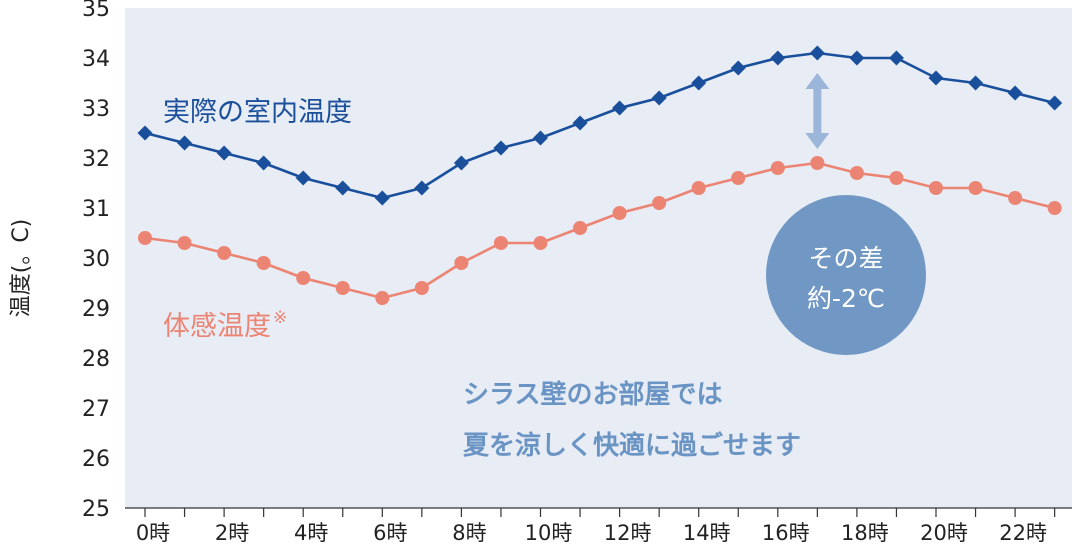  What do you see at coordinates (944, 533) in the screenshot?
I see `x-tick-label: 20時` at bounding box center [944, 533].